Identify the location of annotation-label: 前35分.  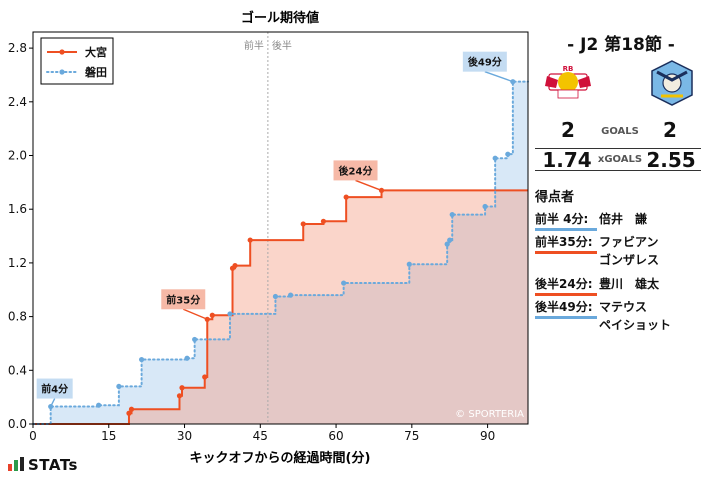
(183, 299).